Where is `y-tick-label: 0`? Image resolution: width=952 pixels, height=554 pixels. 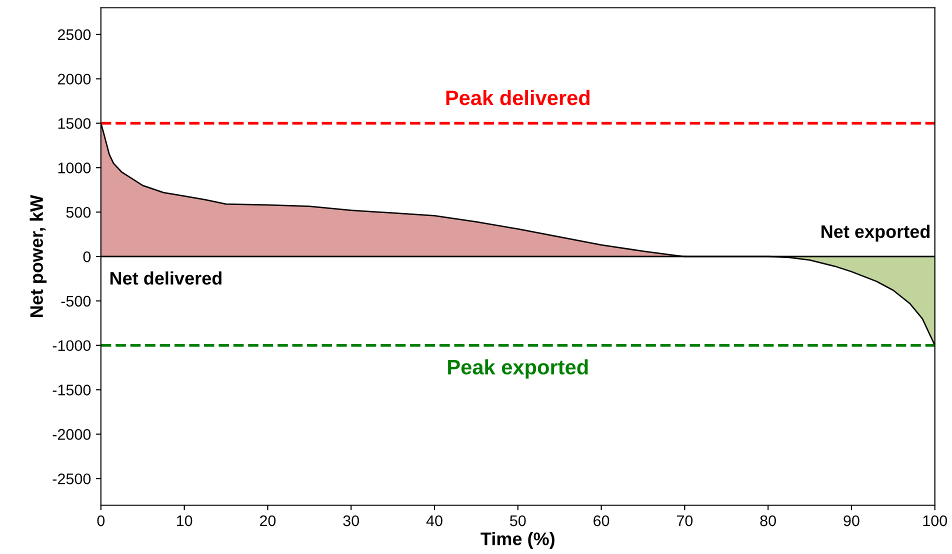 y-tick-label: 0 is located at coordinates (87, 256).